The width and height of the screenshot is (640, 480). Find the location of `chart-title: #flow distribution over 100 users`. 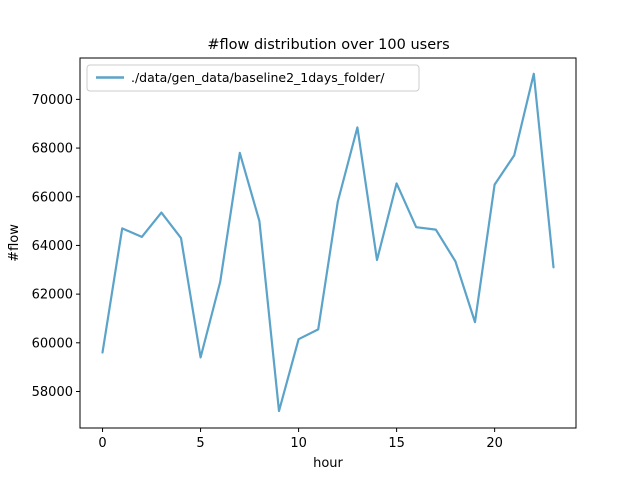

chart-title: #flow distribution over 100 users is located at coordinates (328, 45).